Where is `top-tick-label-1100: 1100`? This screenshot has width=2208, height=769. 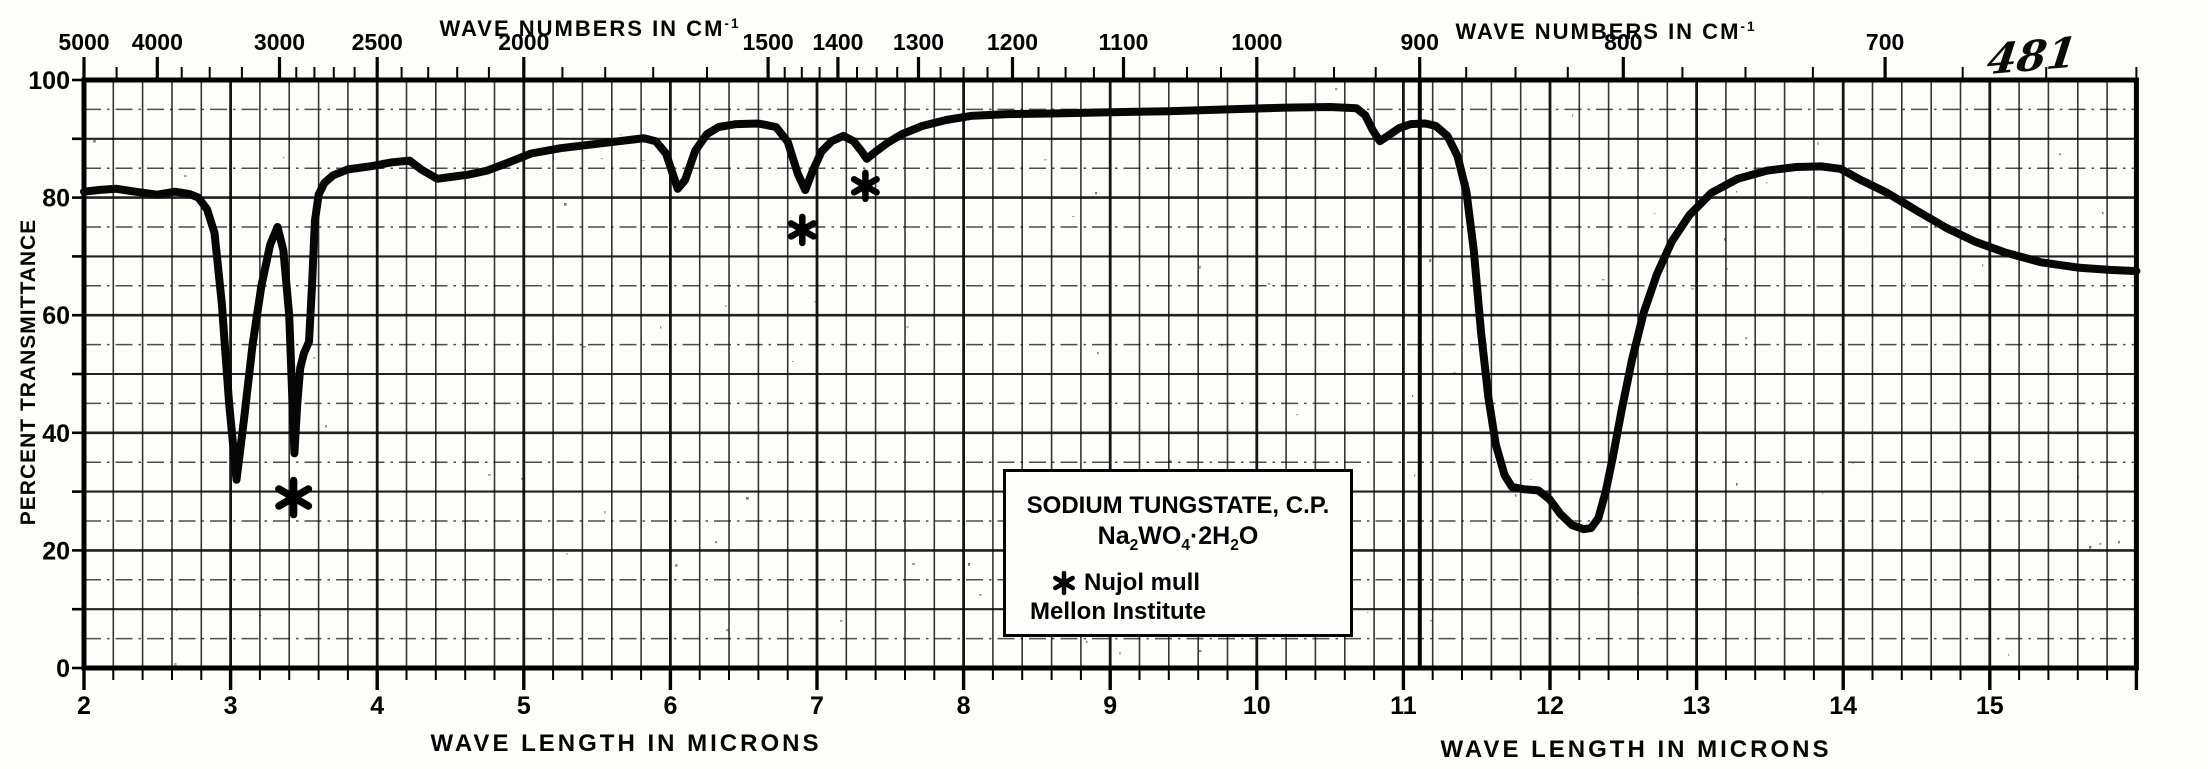 top-tick-label-1100: 1100 is located at coordinates (1124, 42).